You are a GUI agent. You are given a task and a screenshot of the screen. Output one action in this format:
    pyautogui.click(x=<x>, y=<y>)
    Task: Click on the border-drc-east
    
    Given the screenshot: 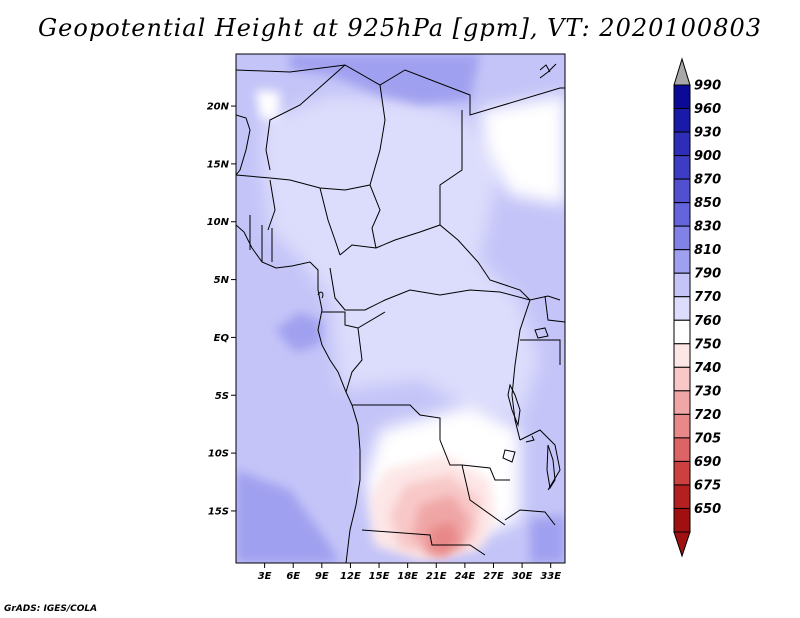 What is the action you would take?
    pyautogui.click(x=521, y=370)
    